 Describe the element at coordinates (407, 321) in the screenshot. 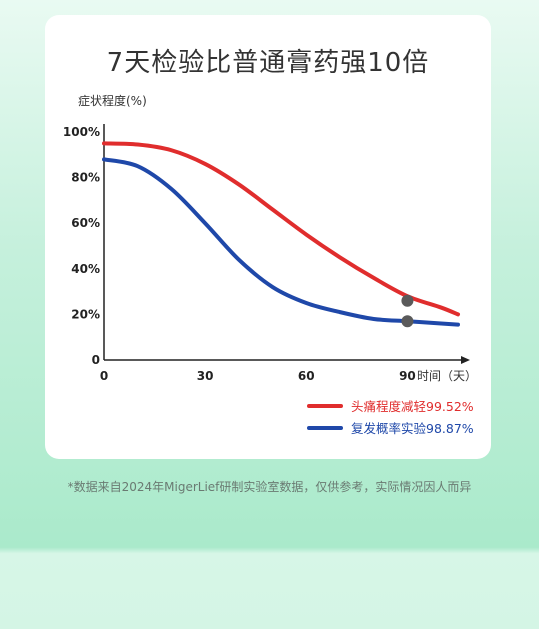

I see `marker-recurrence` at that location.